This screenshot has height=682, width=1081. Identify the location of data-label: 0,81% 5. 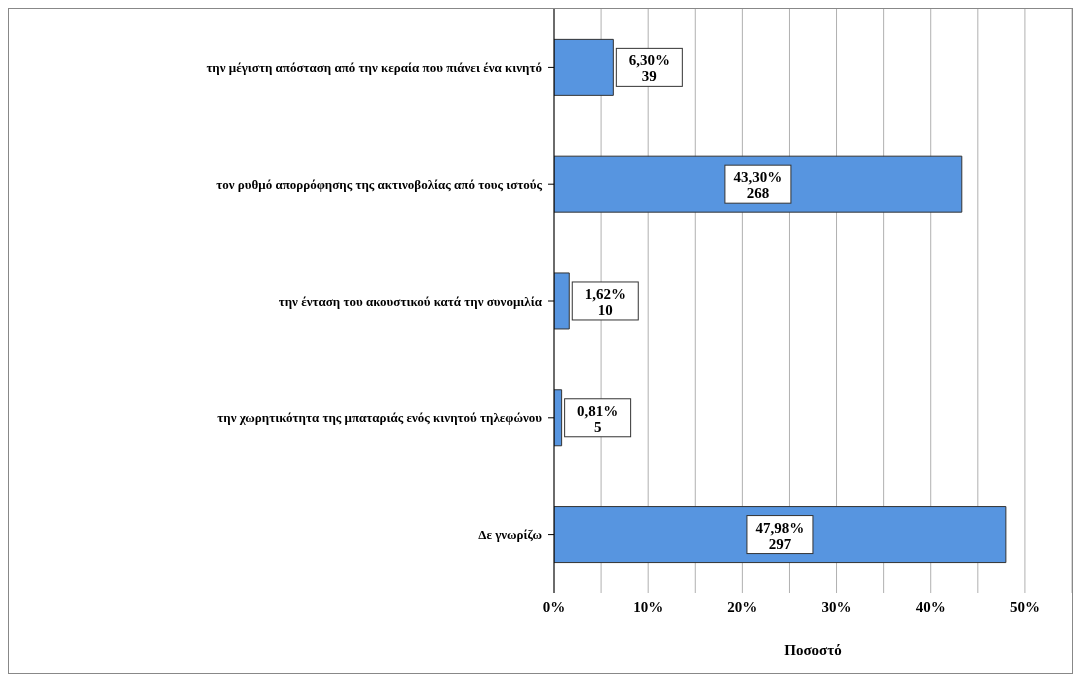
(598, 418).